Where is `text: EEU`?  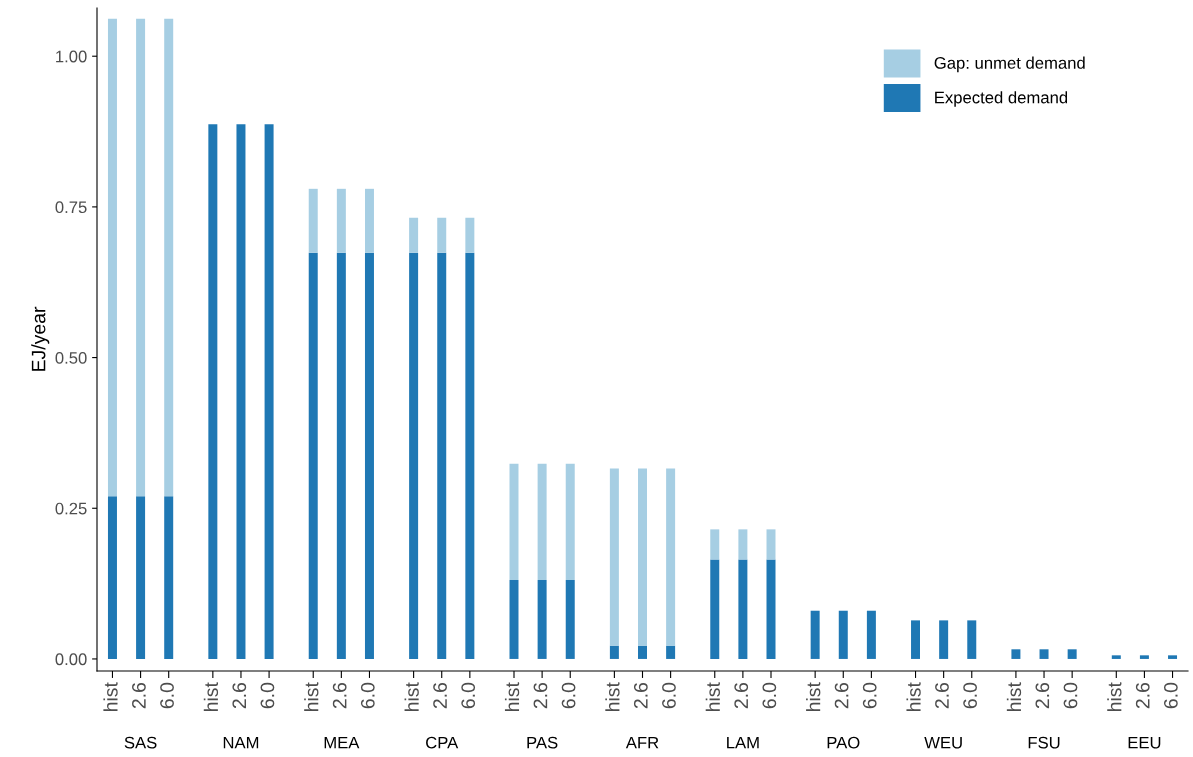 text: EEU is located at coordinates (1144, 742).